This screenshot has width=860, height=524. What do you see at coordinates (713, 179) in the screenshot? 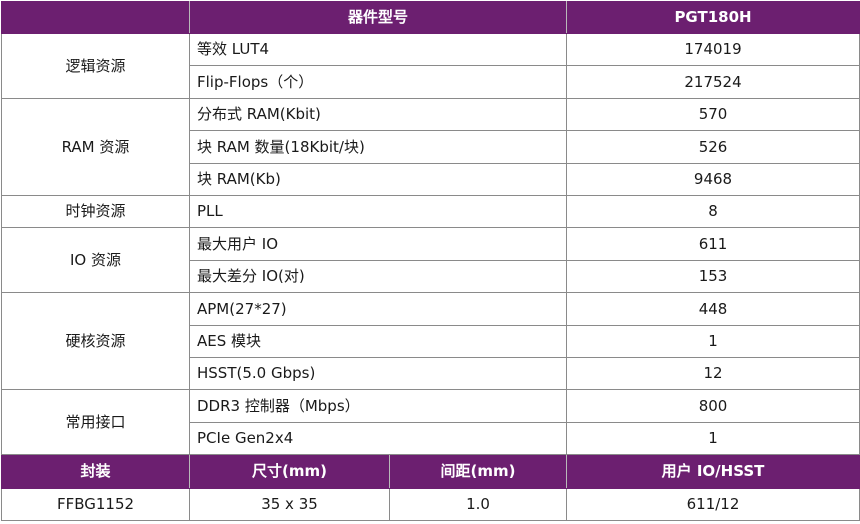
I see `item-value-cell: 9468` at bounding box center [713, 179].